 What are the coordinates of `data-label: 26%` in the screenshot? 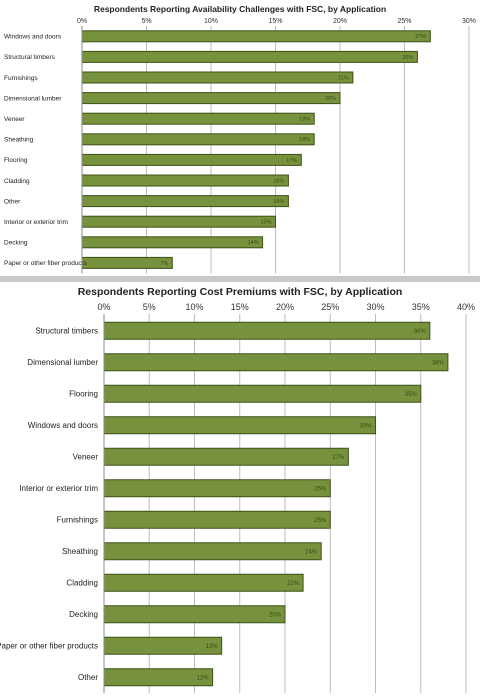 It's located at (407, 58).